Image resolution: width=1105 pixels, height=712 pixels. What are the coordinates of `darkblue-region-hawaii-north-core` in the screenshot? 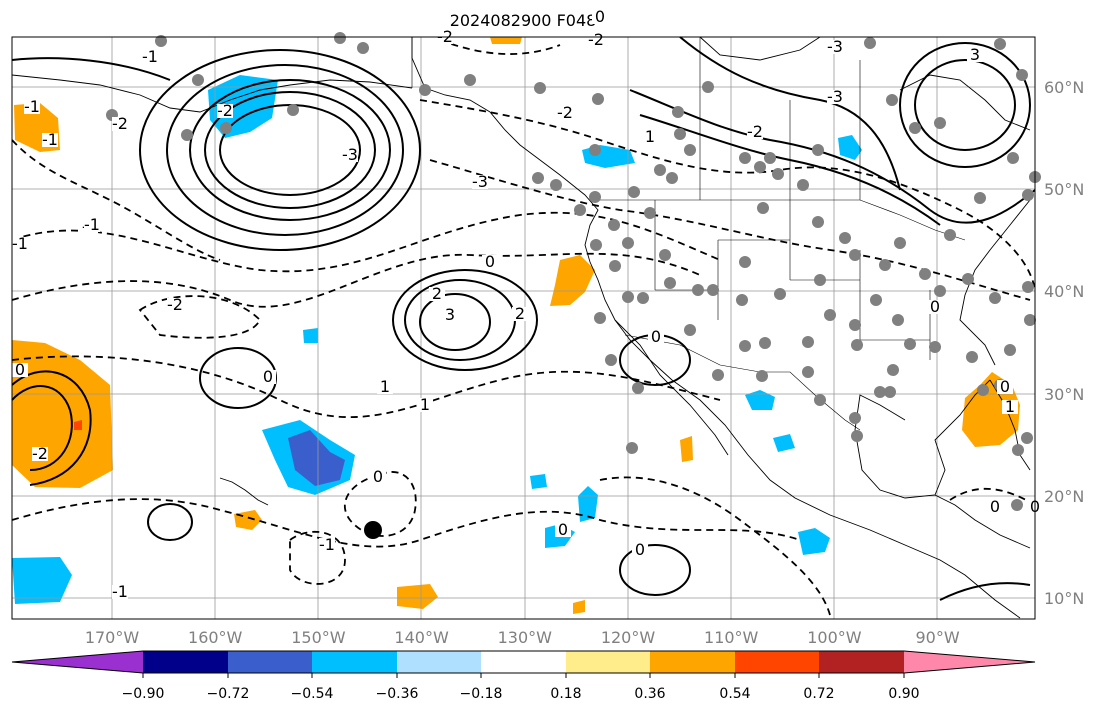 It's located at (316, 458).